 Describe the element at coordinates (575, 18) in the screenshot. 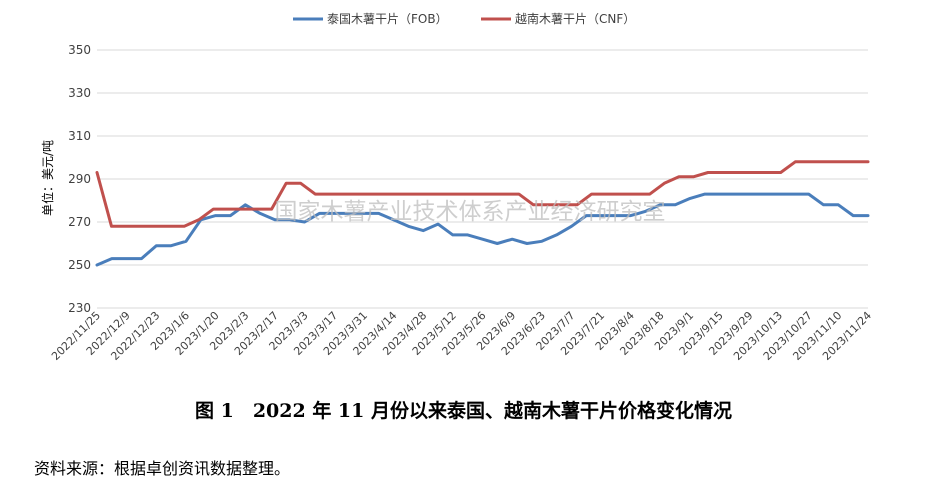

I see `legend-label: 越南木薯干片（CNF）` at that location.